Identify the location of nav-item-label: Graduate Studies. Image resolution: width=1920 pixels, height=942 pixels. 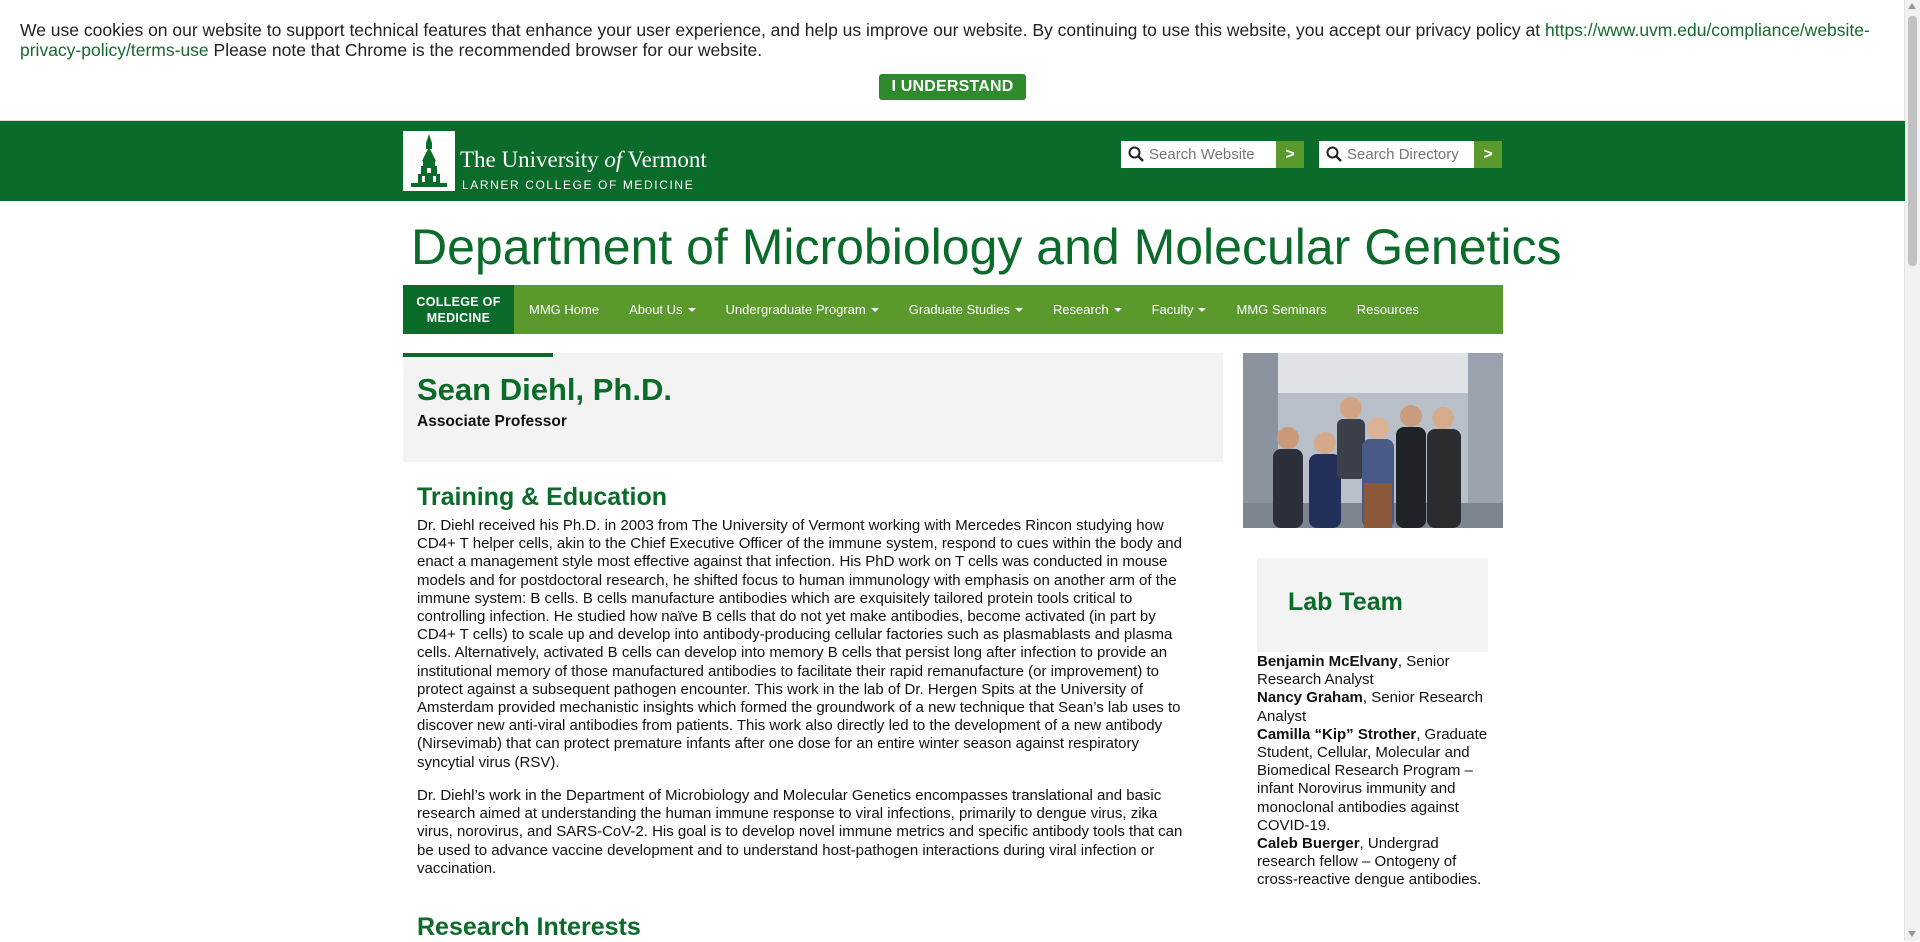
(959, 309).